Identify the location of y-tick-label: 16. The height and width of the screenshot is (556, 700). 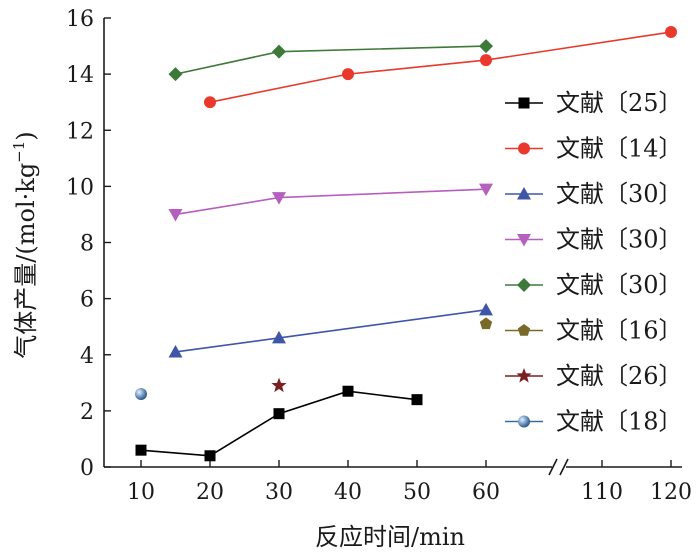
(80, 19).